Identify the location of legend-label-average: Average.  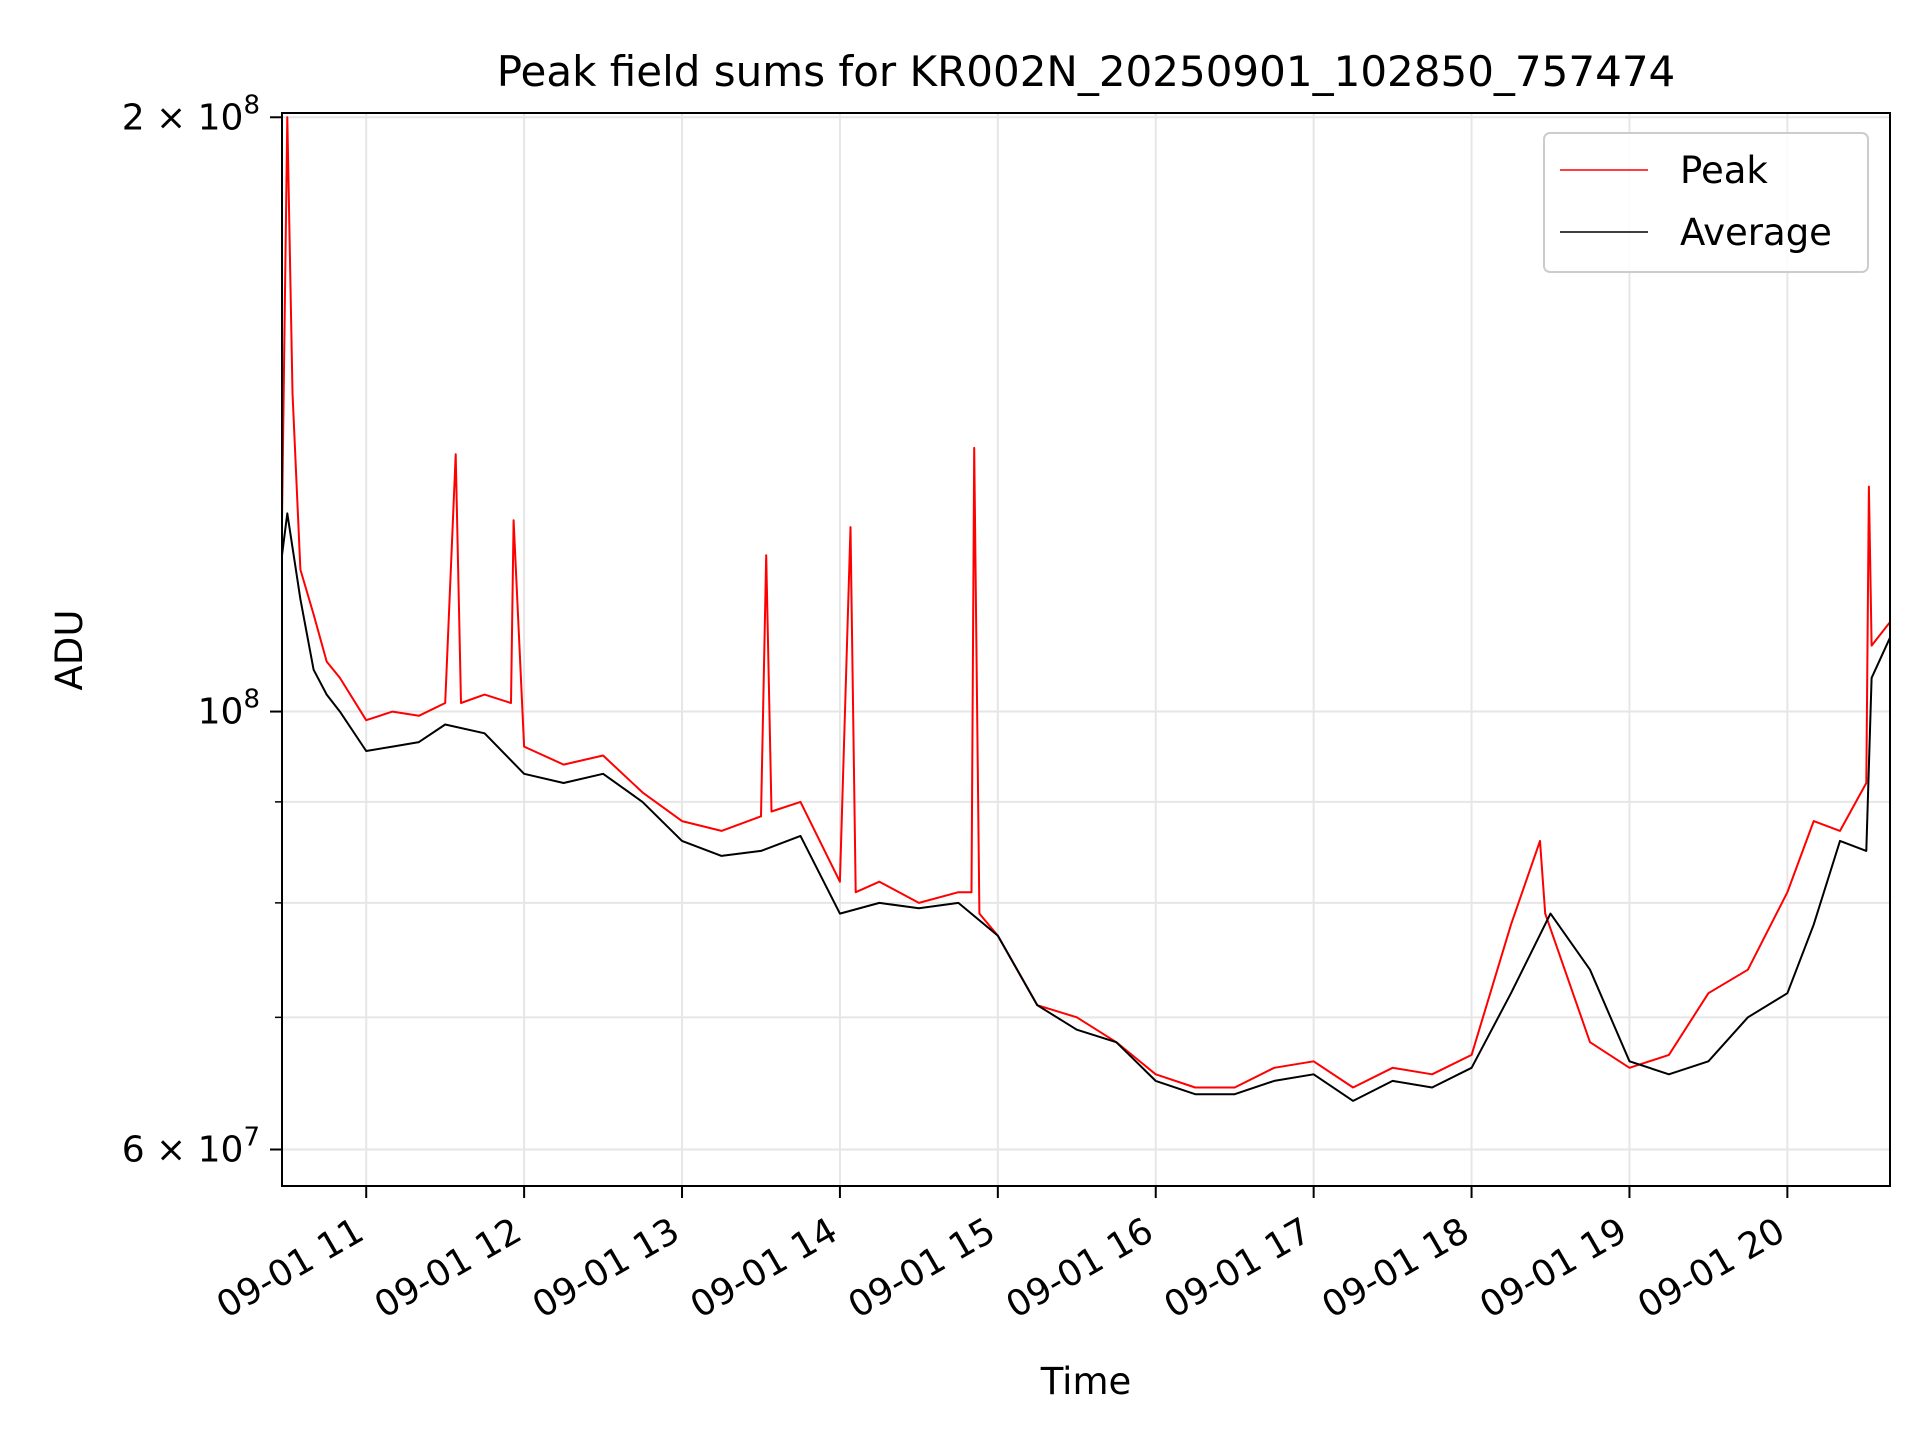
(1756, 232).